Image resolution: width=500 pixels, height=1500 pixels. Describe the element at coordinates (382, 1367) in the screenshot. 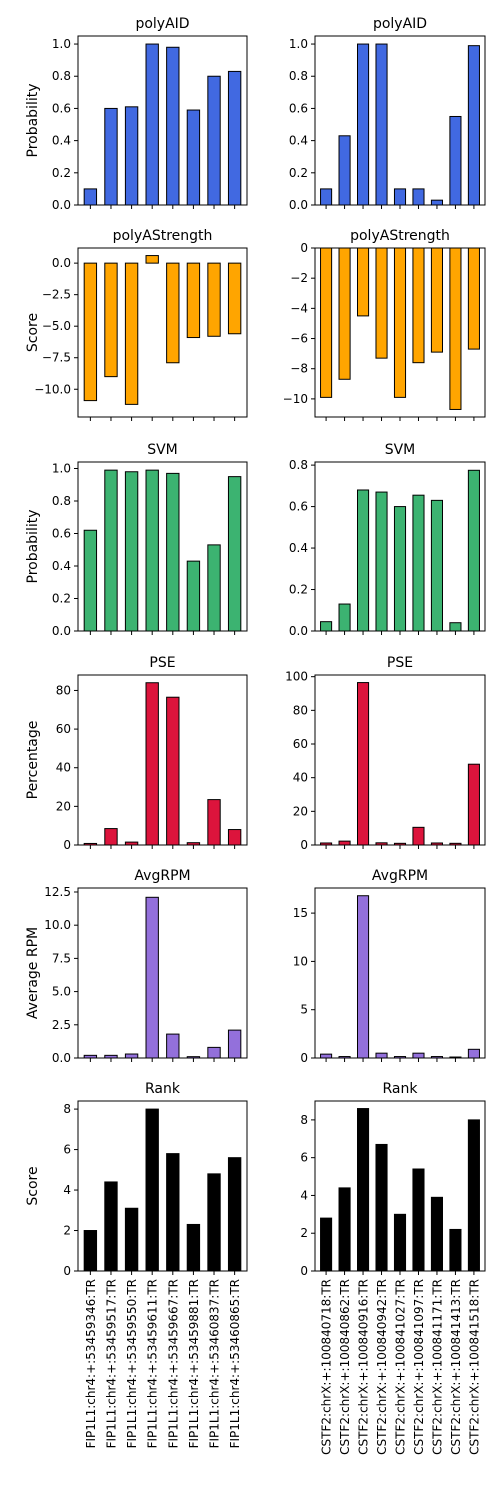

I see `x-tick-label: CSTF2:chrX:+:100840942:TR` at that location.